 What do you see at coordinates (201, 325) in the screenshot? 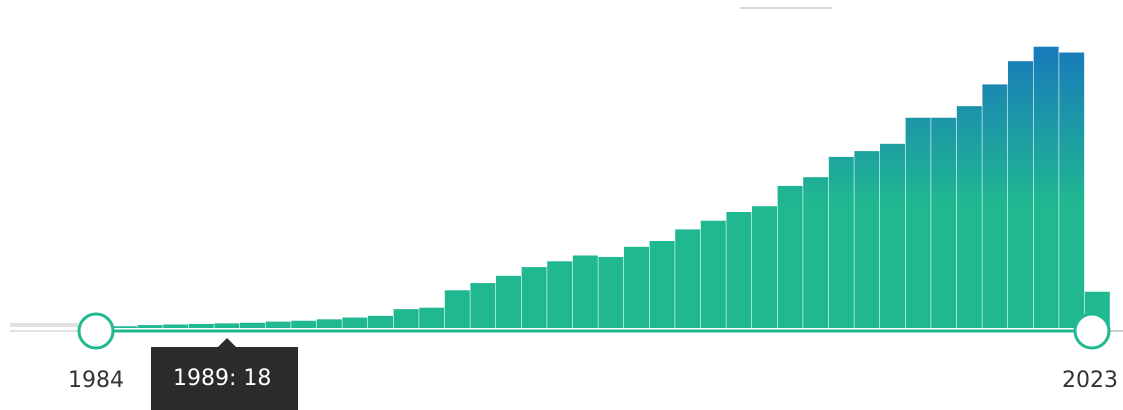
I see `histogram-bar-1987` at bounding box center [201, 325].